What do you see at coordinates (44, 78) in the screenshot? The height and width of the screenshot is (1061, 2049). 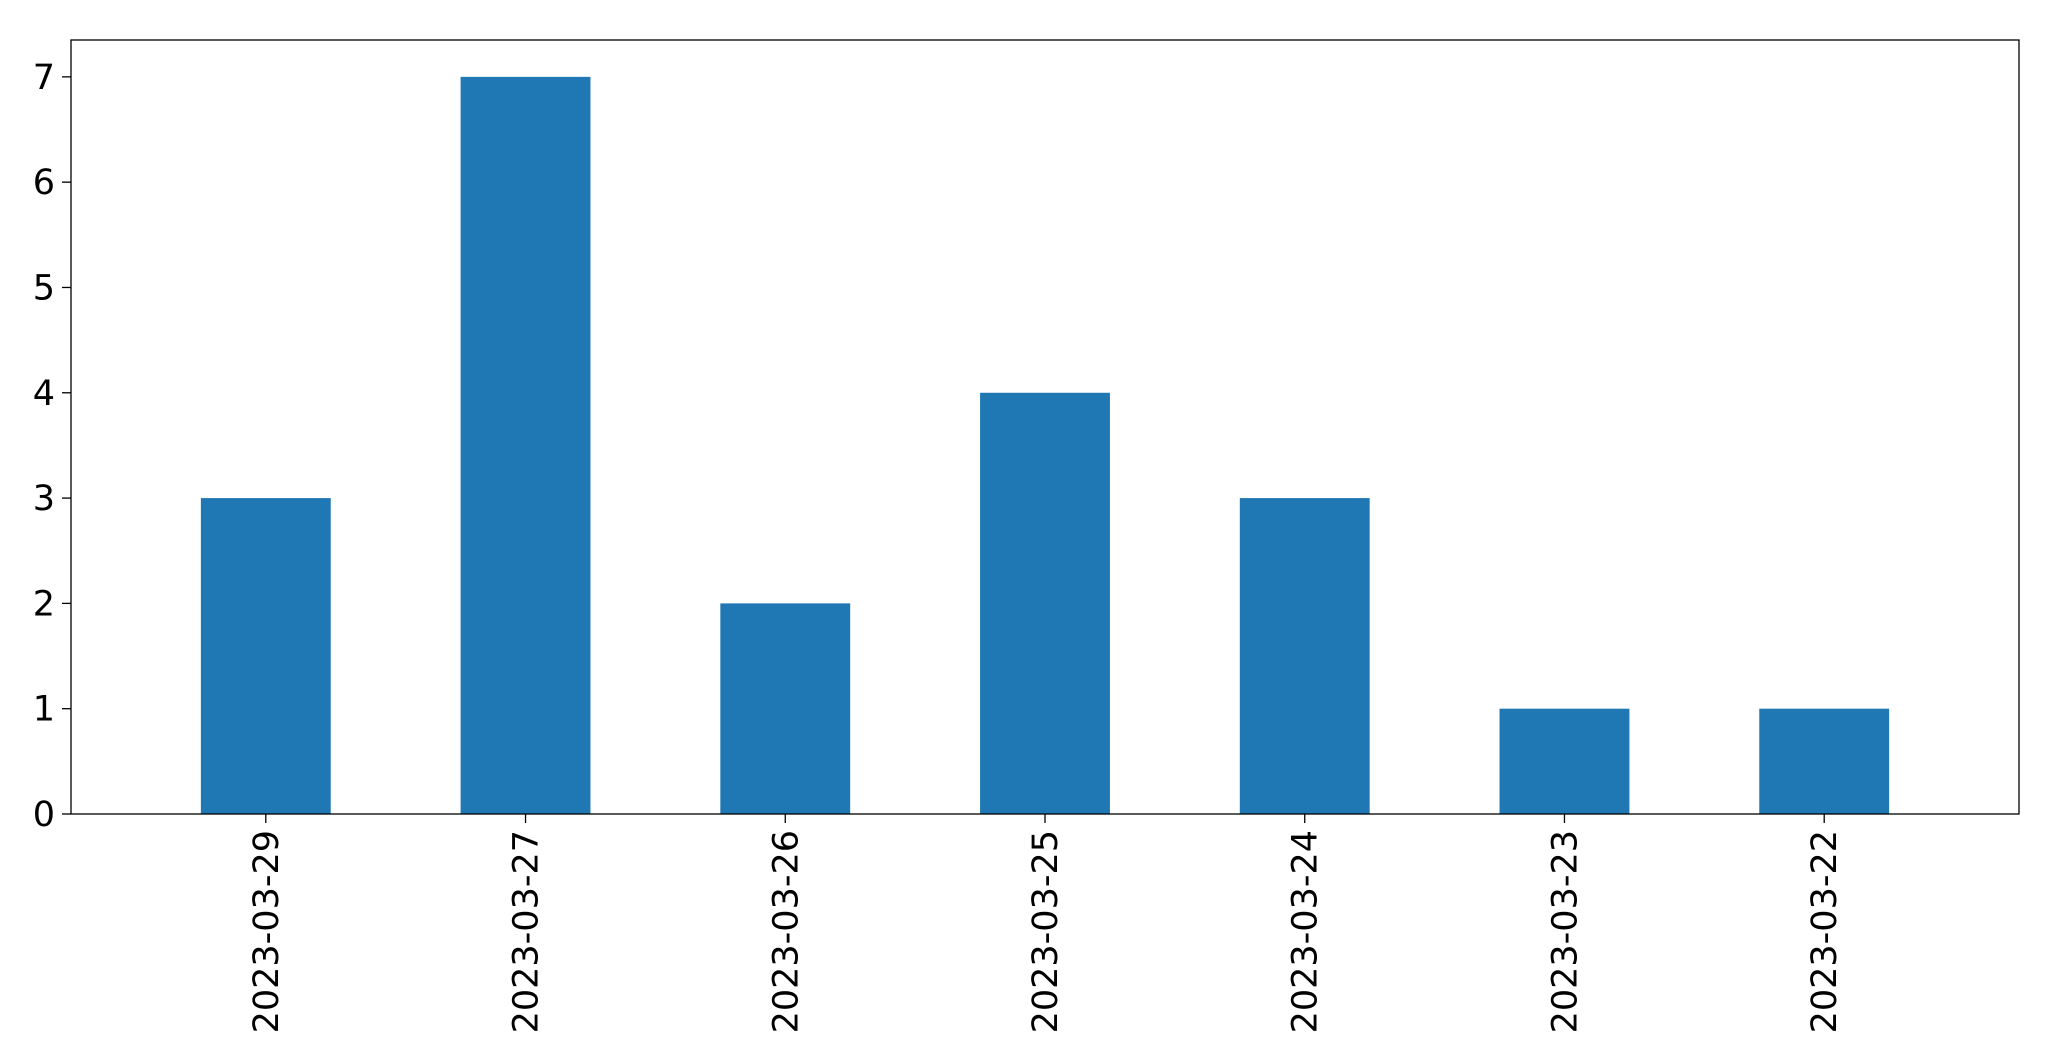 I see `y-tick-label: 7` at bounding box center [44, 78].